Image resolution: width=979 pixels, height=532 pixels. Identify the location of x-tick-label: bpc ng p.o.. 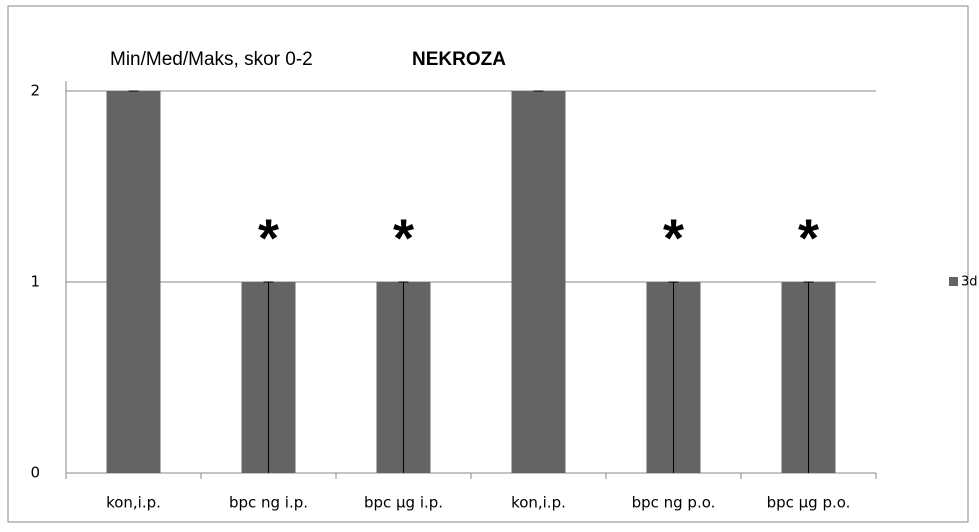
(674, 503).